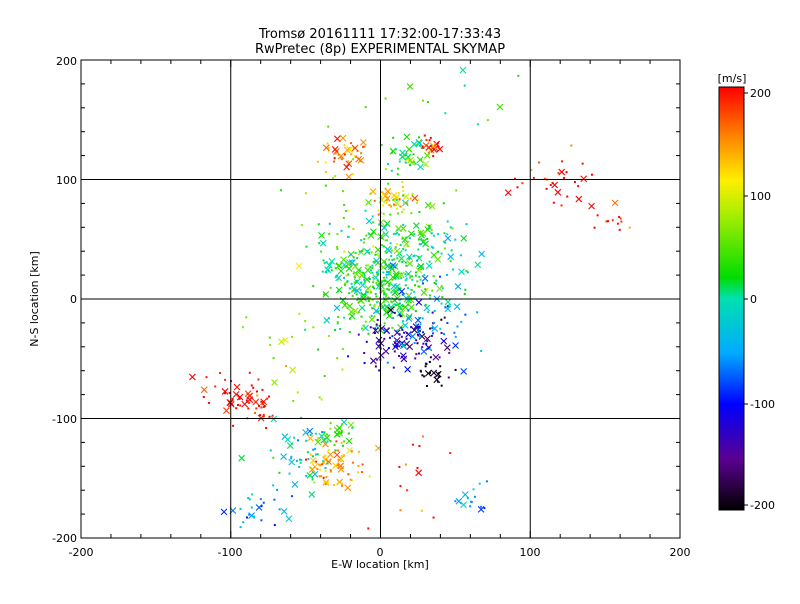 This screenshot has width=800, height=604. I want to click on y-tick-label: 200, so click(66, 61).